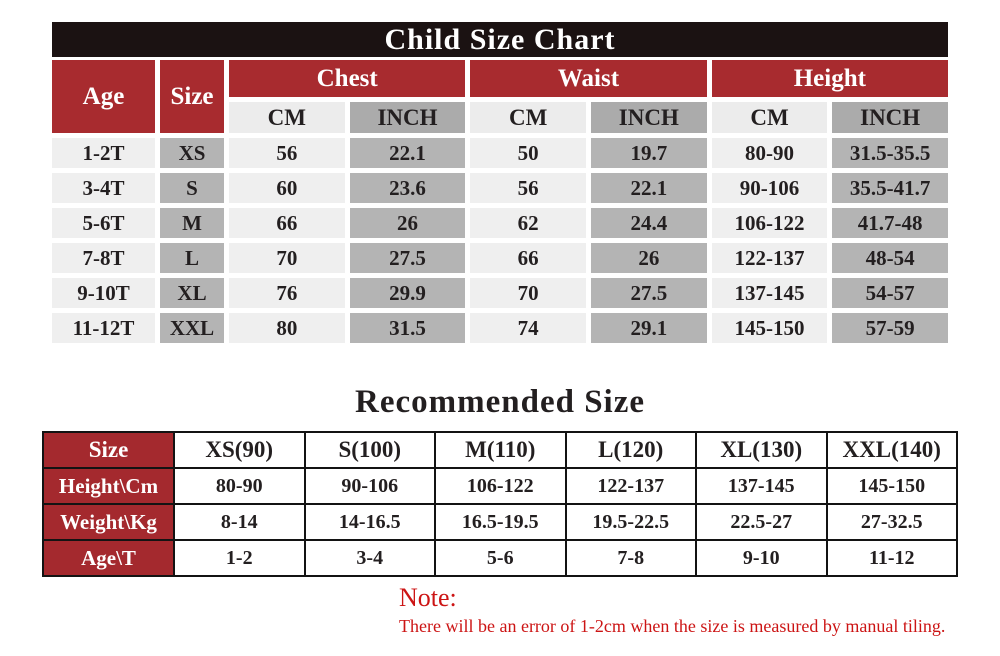 Image resolution: width=1000 pixels, height=656 pixels. I want to click on height-range-cell: 145-150, so click(891, 486).